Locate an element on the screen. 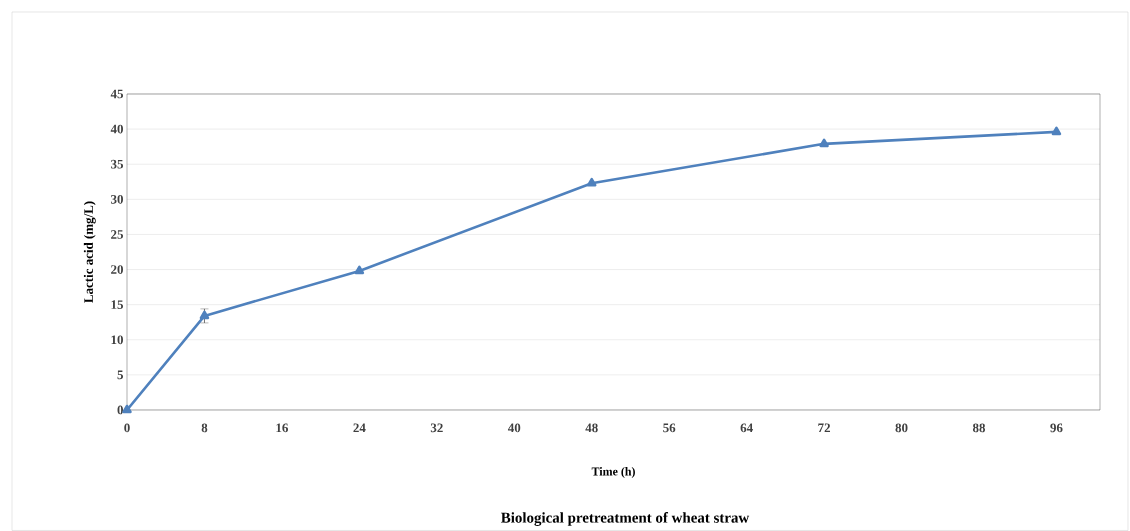 Image resolution: width=1130 pixels, height=531 pixels. y-axis-title: Lactic acid (mg/L) is located at coordinates (89, 252).